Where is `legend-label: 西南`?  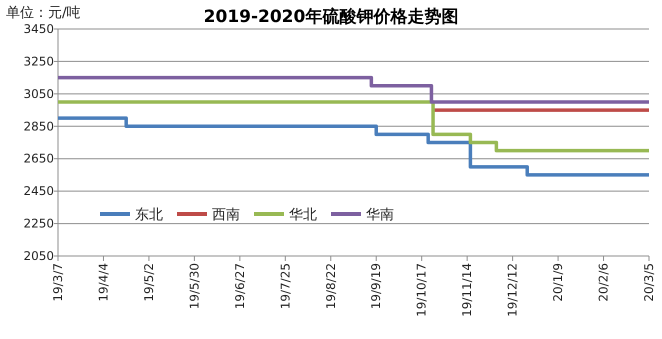
legend-label: 西南 is located at coordinates (226, 215).